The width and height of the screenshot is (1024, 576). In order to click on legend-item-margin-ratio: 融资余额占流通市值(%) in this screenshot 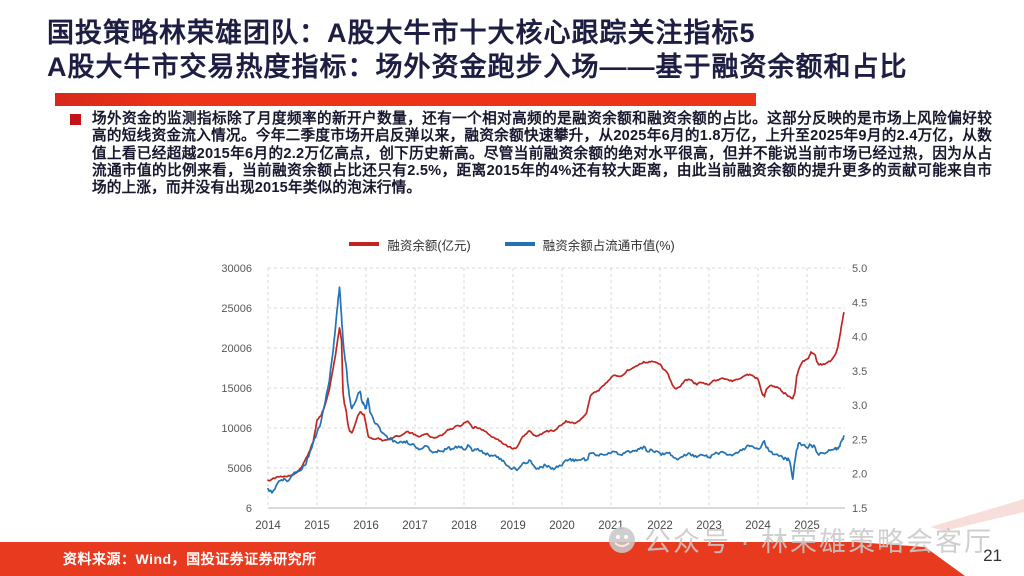, I will do `click(589, 244)`.